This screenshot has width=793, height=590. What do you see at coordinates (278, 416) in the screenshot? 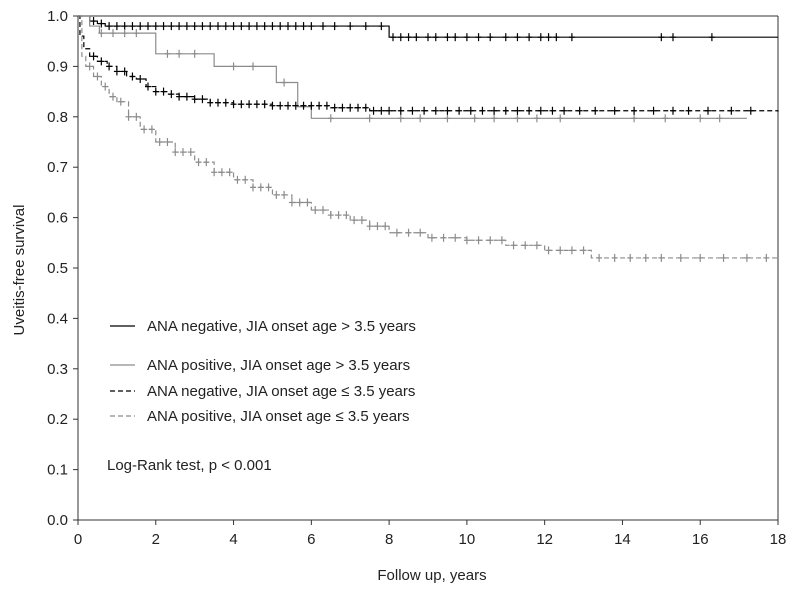
I see `legend-label-3: ANA positive, JIA onset age ≤ 3.5 years` at bounding box center [278, 416].